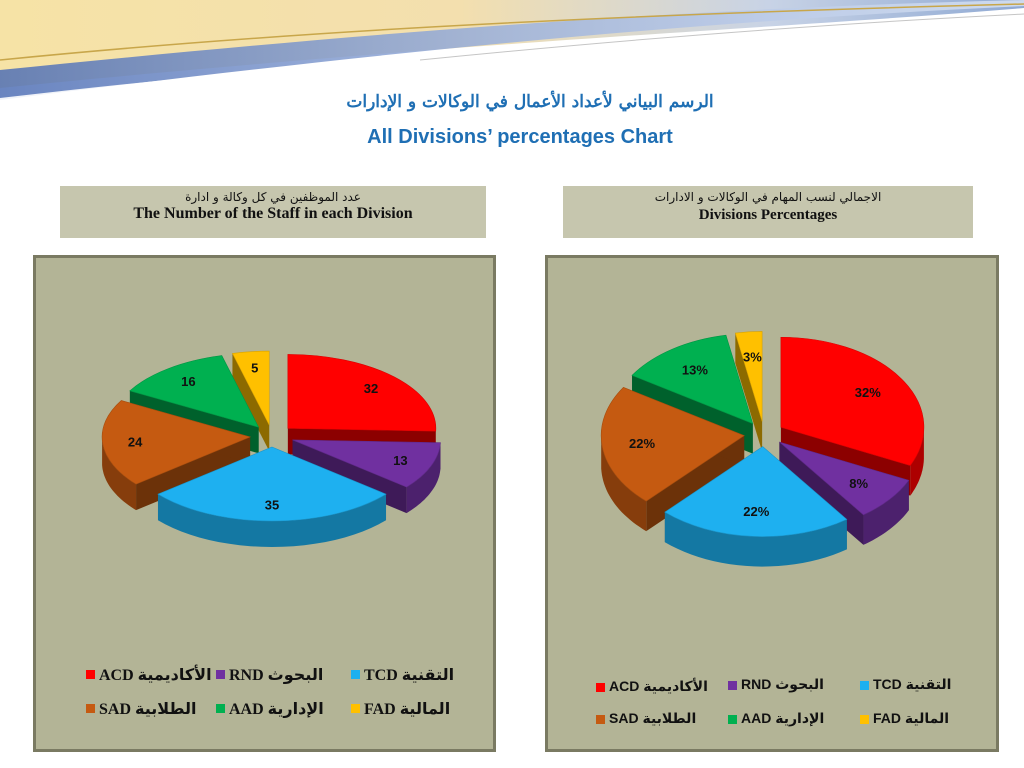 The image size is (1024, 768). I want to click on header-wave-decoration, so click(512, 54).